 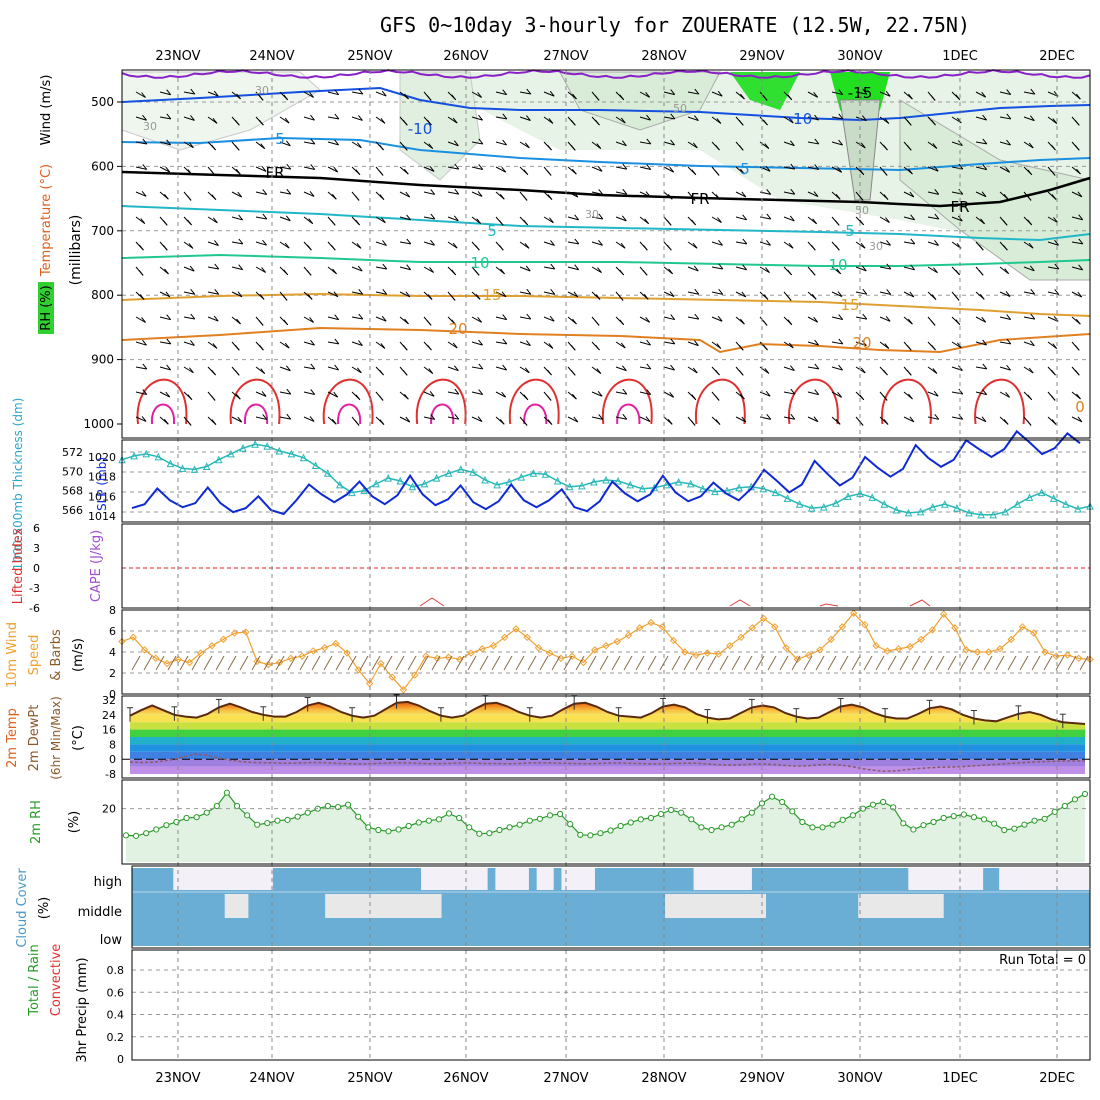 What do you see at coordinates (850, 231) in the screenshot?
I see `contour-label: 5` at bounding box center [850, 231].